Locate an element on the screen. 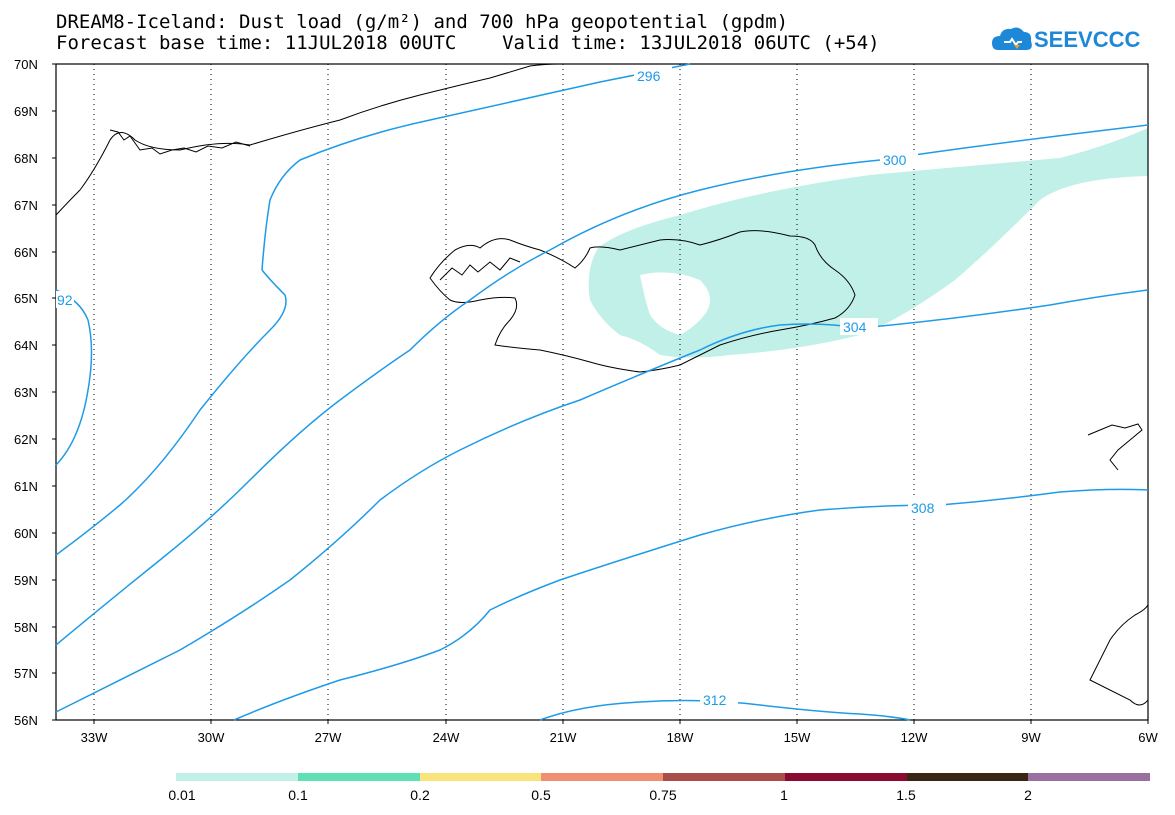  contour-label-300: 300 is located at coordinates (895, 160).